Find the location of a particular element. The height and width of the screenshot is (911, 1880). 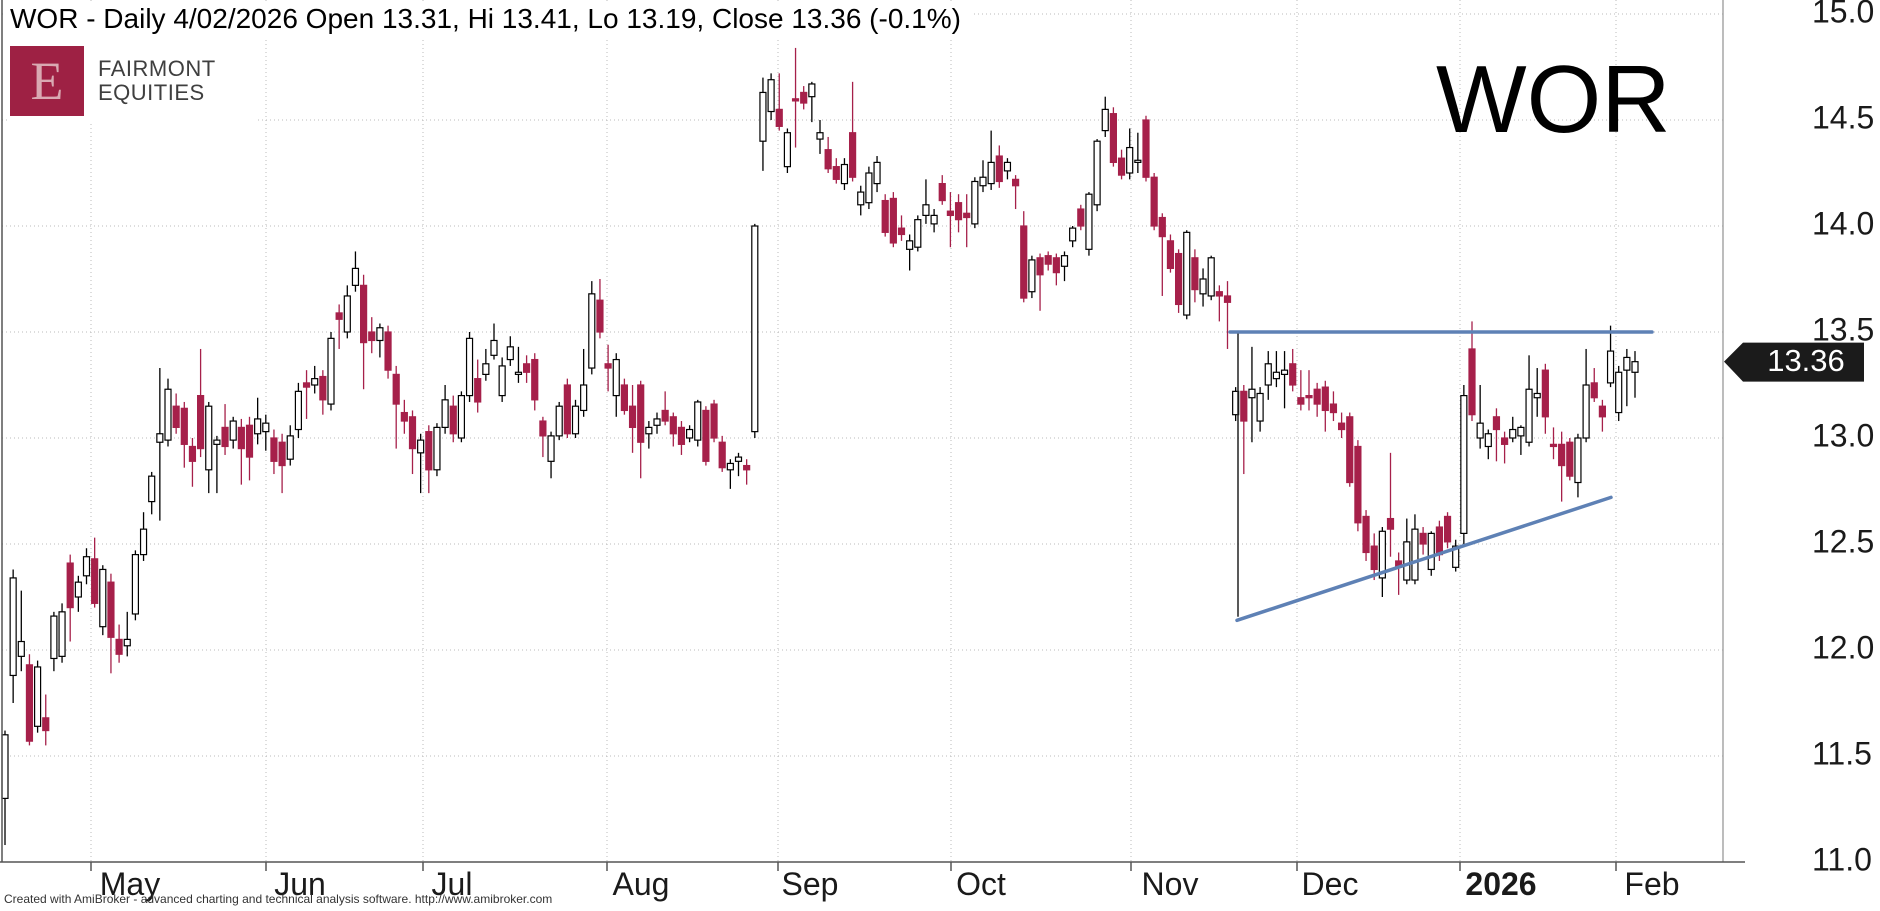

symbol-watermark: WOR is located at coordinates (1553, 99).